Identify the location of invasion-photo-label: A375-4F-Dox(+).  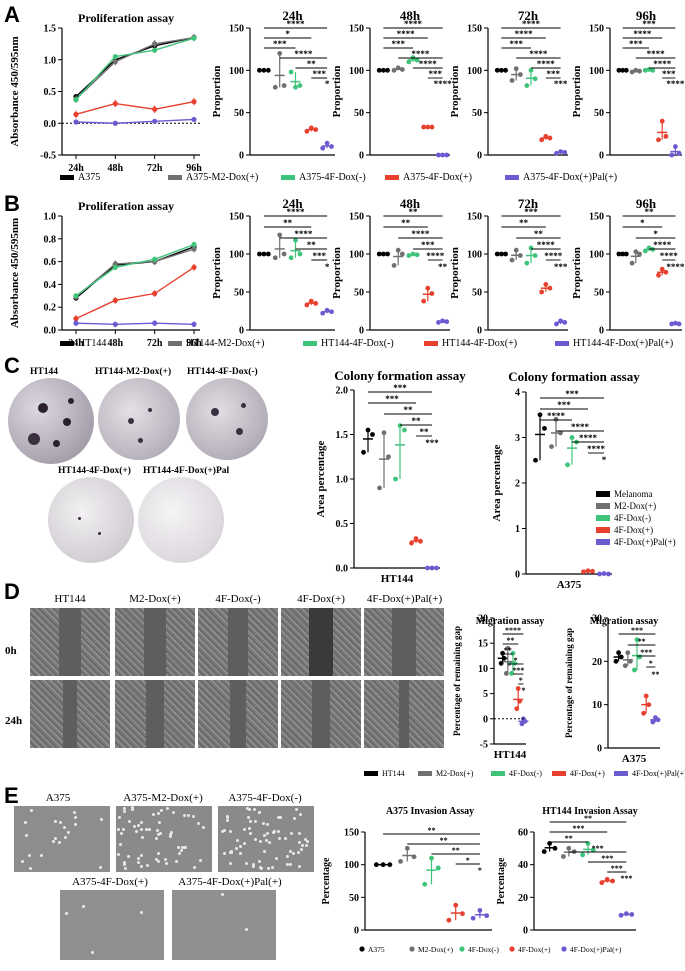
(110, 882).